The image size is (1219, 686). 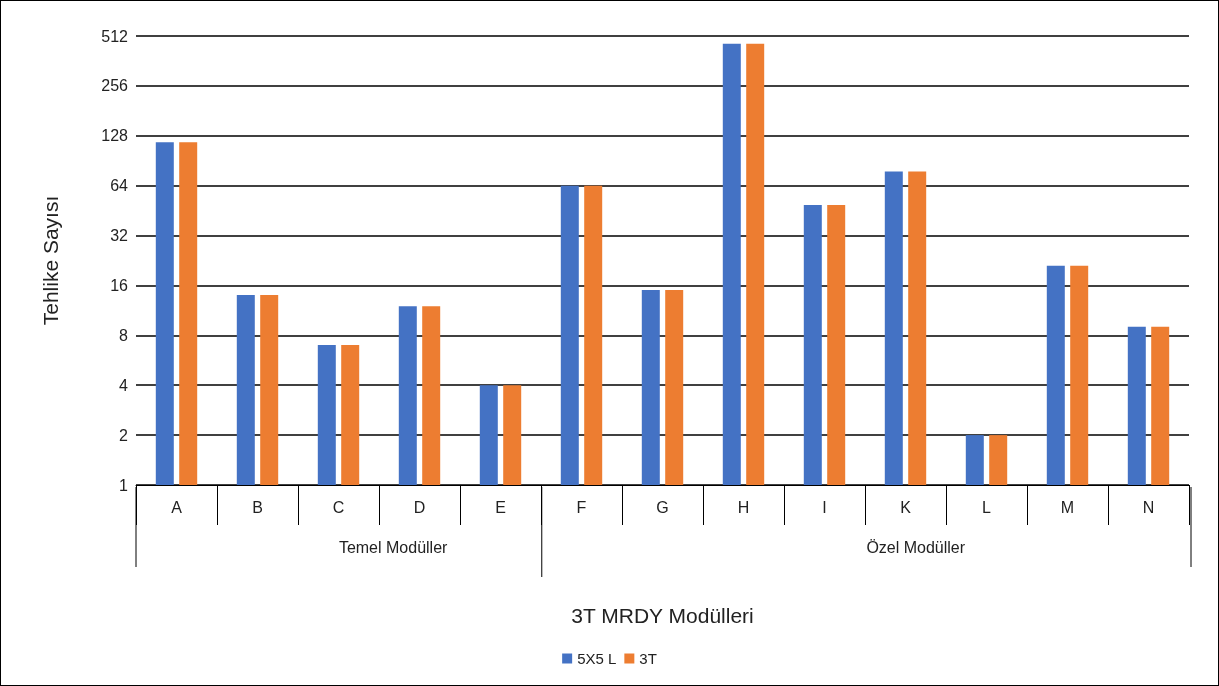 What do you see at coordinates (124, 335) in the screenshot?
I see `y-tick-label: 8` at bounding box center [124, 335].